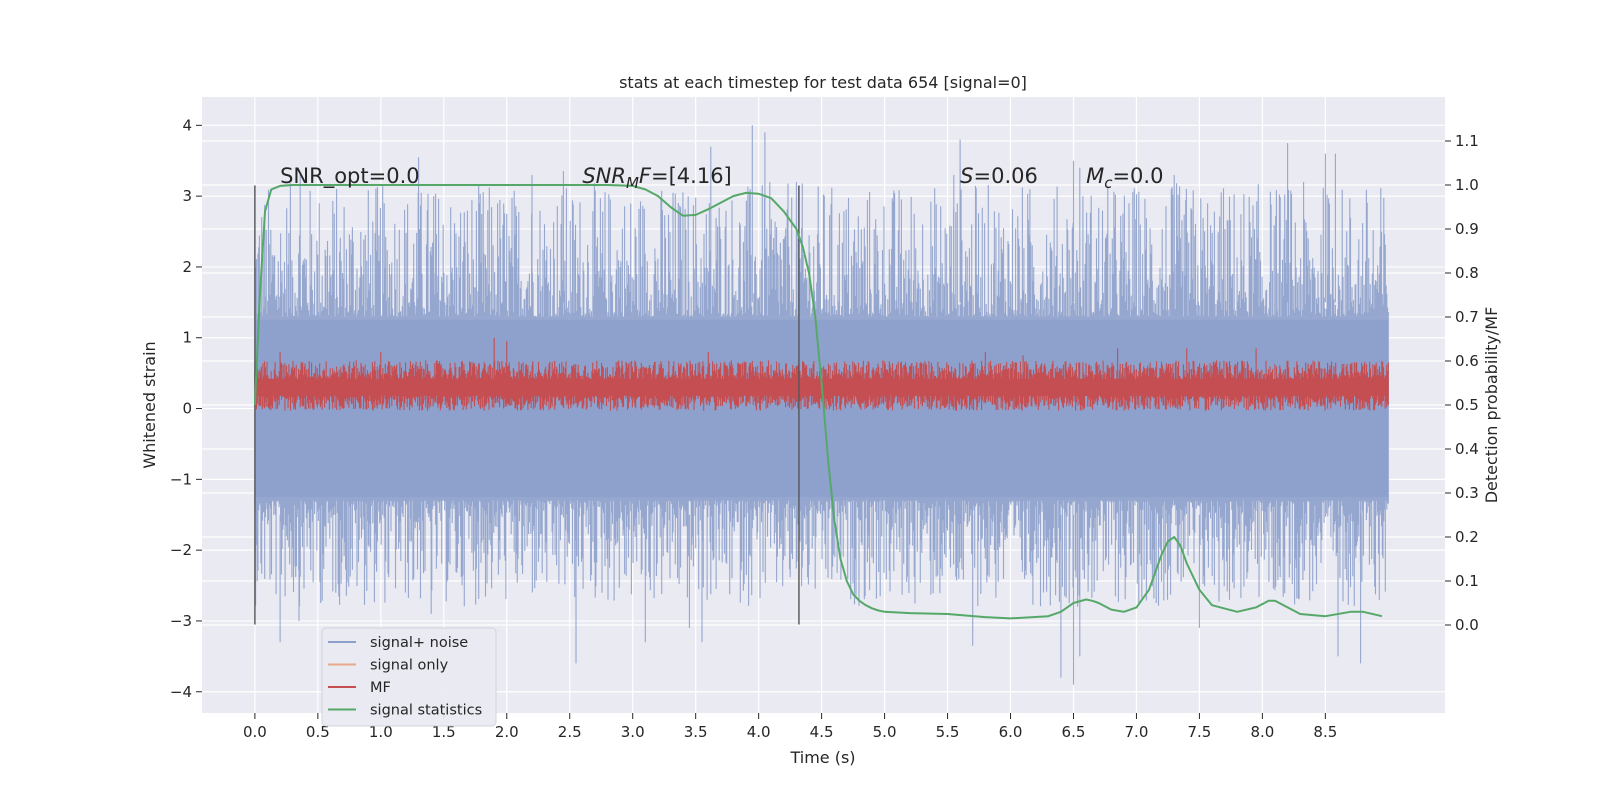  What do you see at coordinates (255, 732) in the screenshot?
I see `x-tick-label: 0.0` at bounding box center [255, 732].